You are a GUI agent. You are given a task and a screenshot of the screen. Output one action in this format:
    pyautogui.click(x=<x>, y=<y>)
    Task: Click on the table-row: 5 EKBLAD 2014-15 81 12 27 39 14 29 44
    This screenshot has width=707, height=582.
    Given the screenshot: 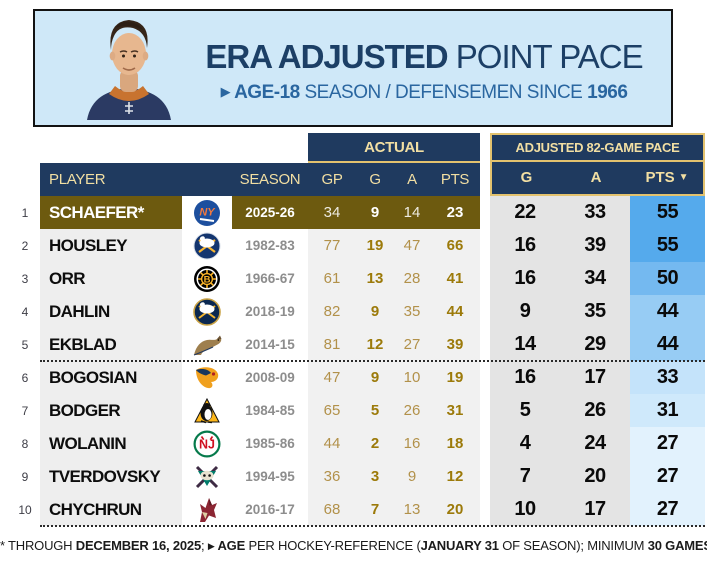 What is the action you would take?
    pyautogui.click(x=357, y=344)
    